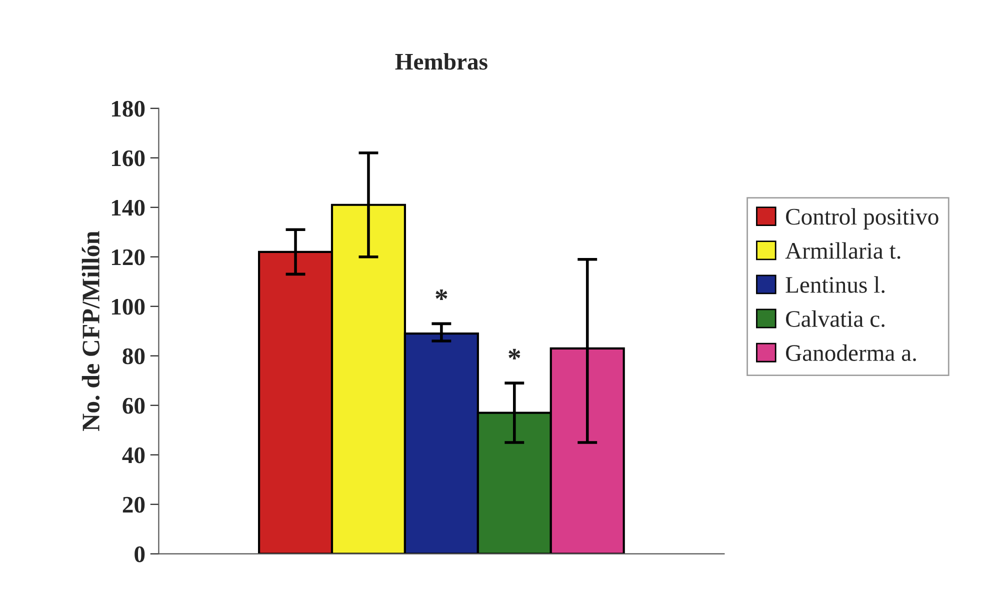 Image resolution: width=992 pixels, height=602 pixels. What do you see at coordinates (128, 158) in the screenshot?
I see `y-tick-label: 160` at bounding box center [128, 158].